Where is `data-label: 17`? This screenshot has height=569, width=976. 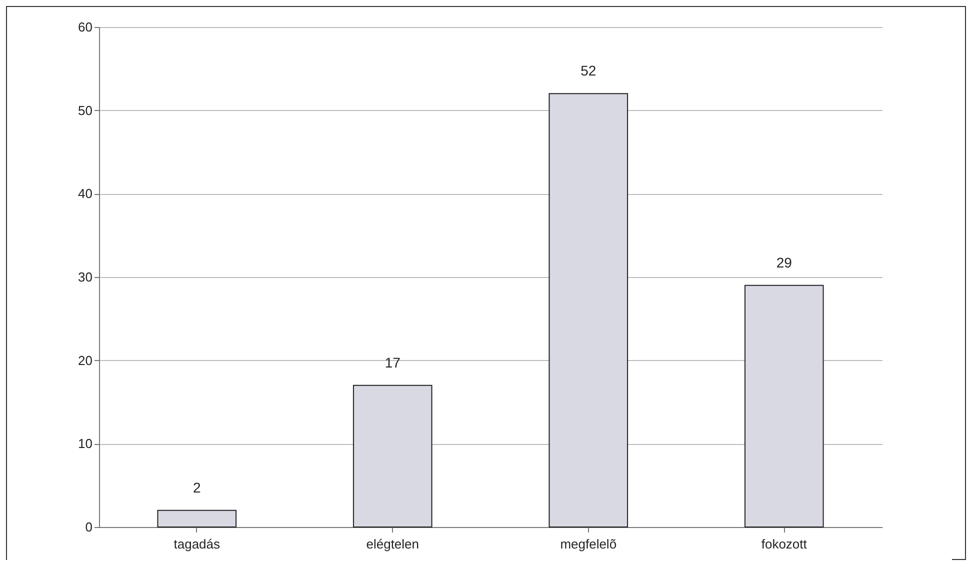 data-label: 17 is located at coordinates (392, 362).